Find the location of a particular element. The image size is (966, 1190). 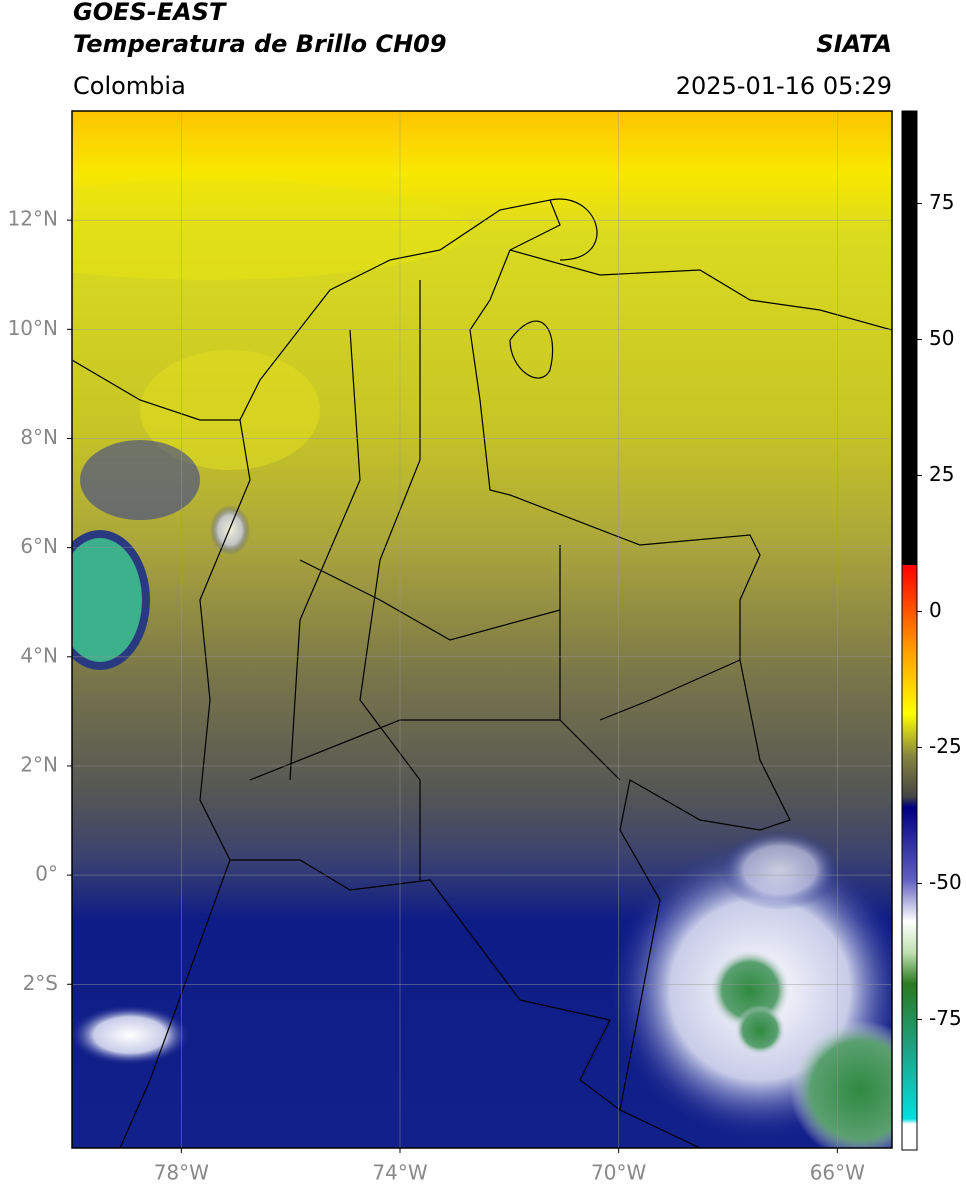

y-tick-label: 2°S is located at coordinates (40, 983).